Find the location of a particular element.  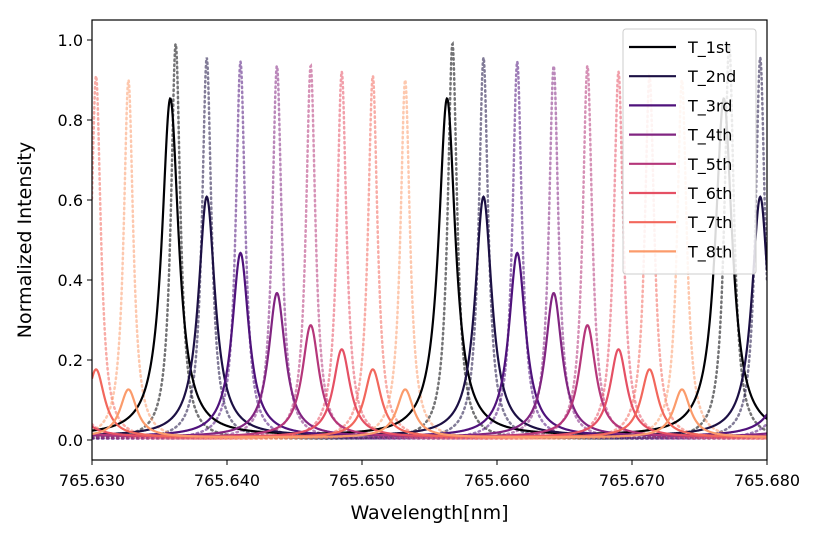

y-tick-label: 0.4 is located at coordinates (70, 280).